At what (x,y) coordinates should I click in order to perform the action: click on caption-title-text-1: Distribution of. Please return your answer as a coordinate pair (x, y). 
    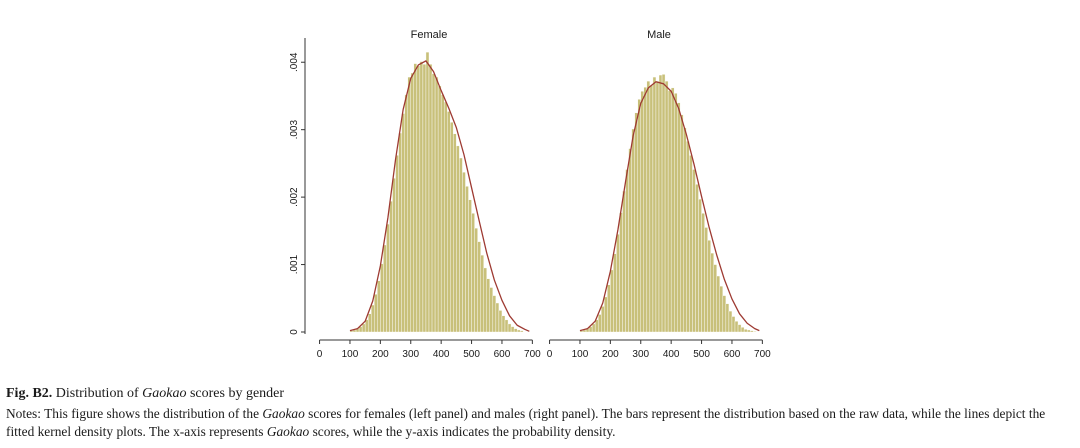
    Looking at the image, I should click on (97, 393).